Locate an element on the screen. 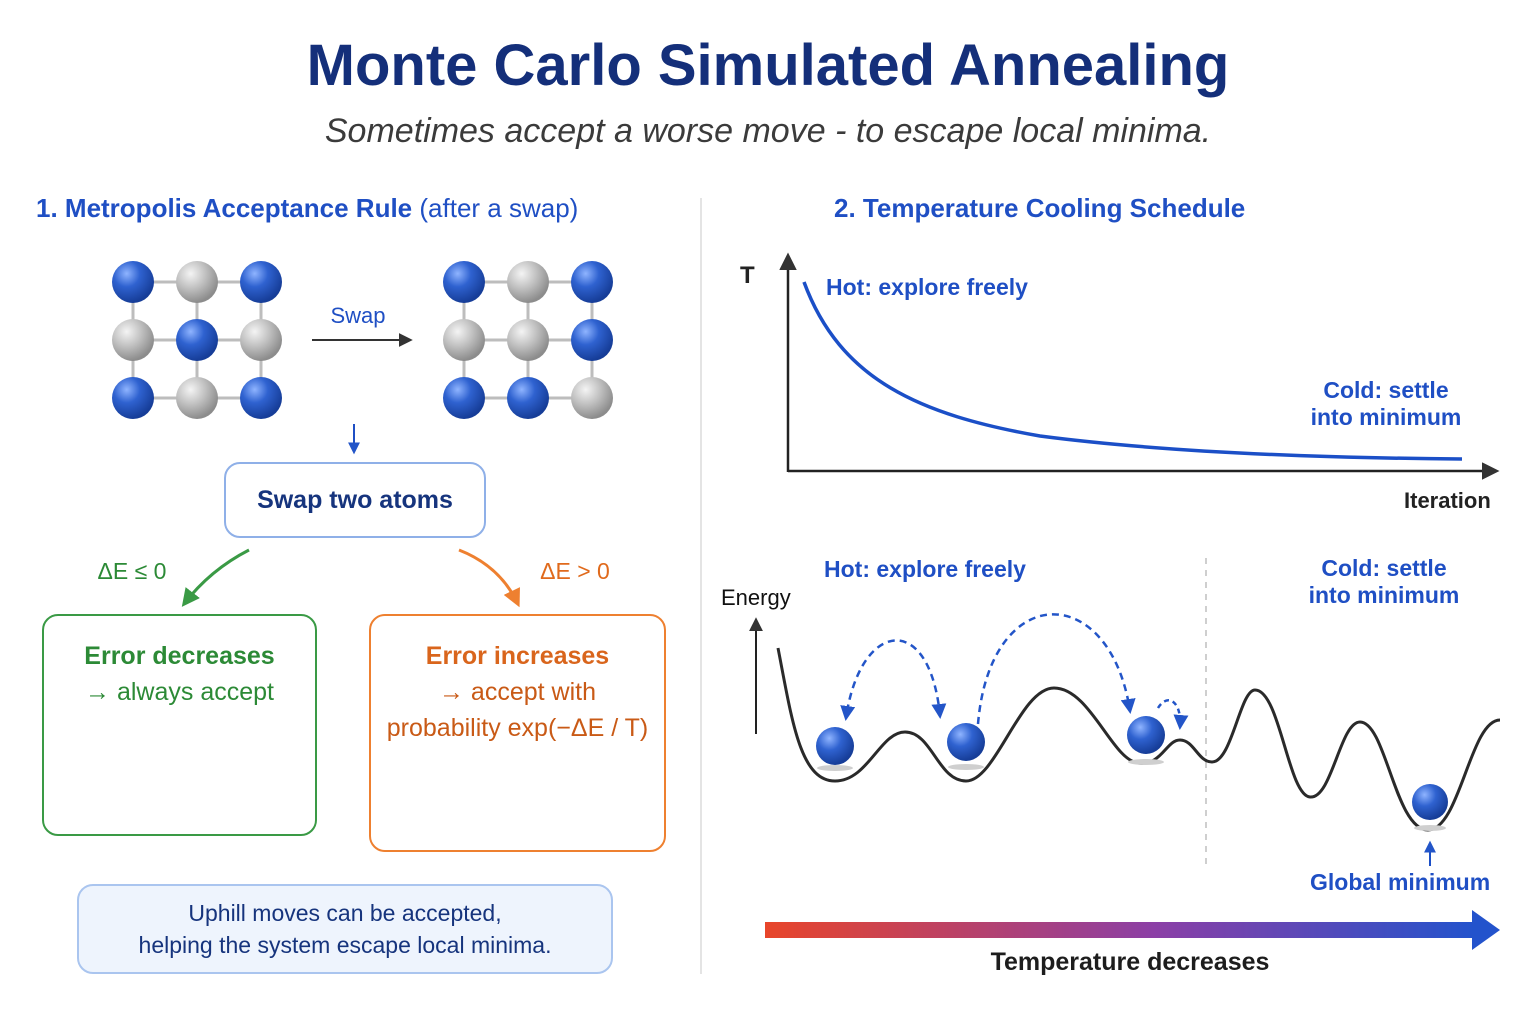  accept-line-1: Error decreases is located at coordinates (179, 656).